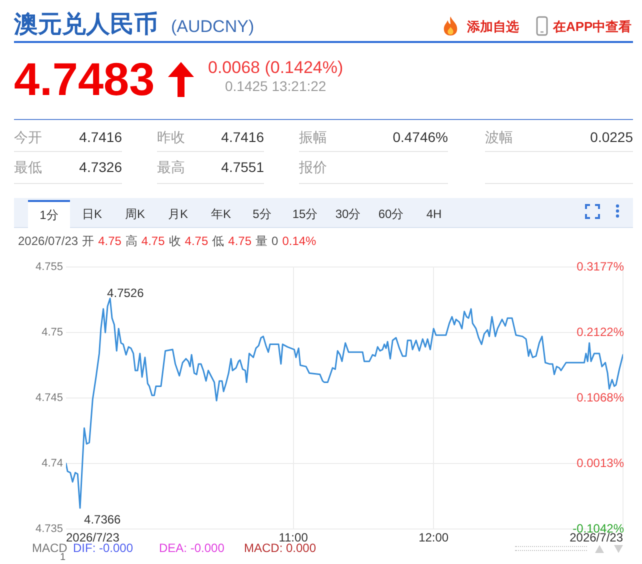 The image size is (642, 564). I want to click on text: 4H, so click(434, 214).